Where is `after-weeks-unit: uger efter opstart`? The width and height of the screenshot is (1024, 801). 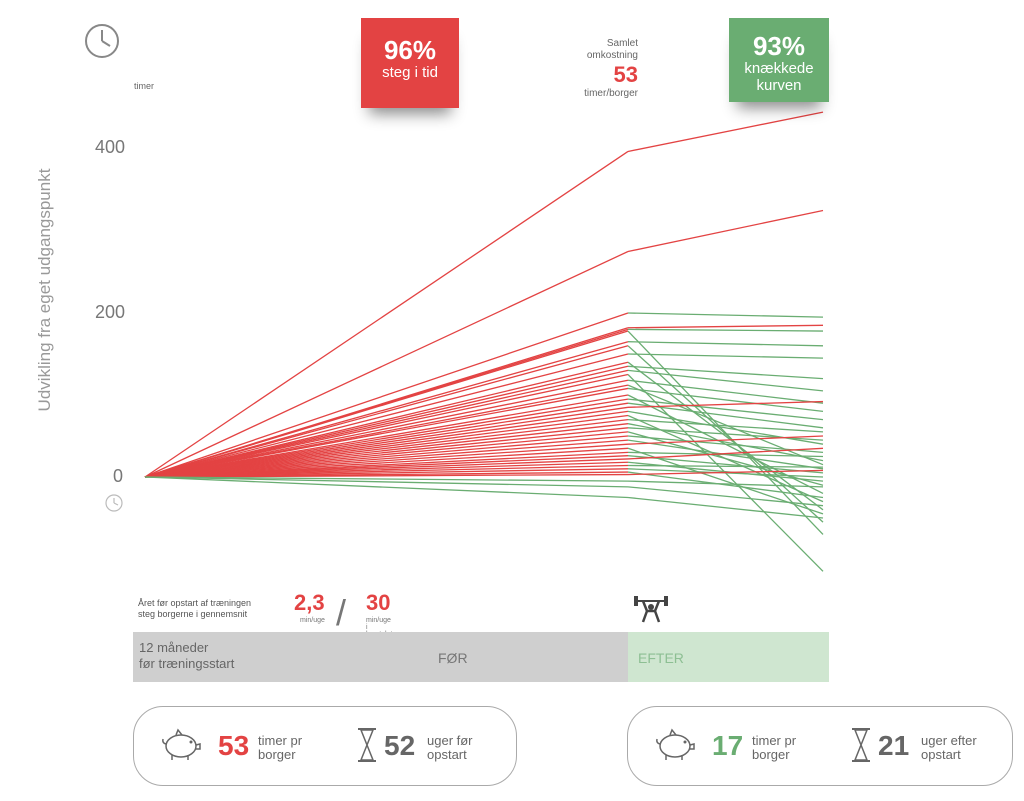 after-weeks-unit: uger efter opstart is located at coordinates (949, 748).